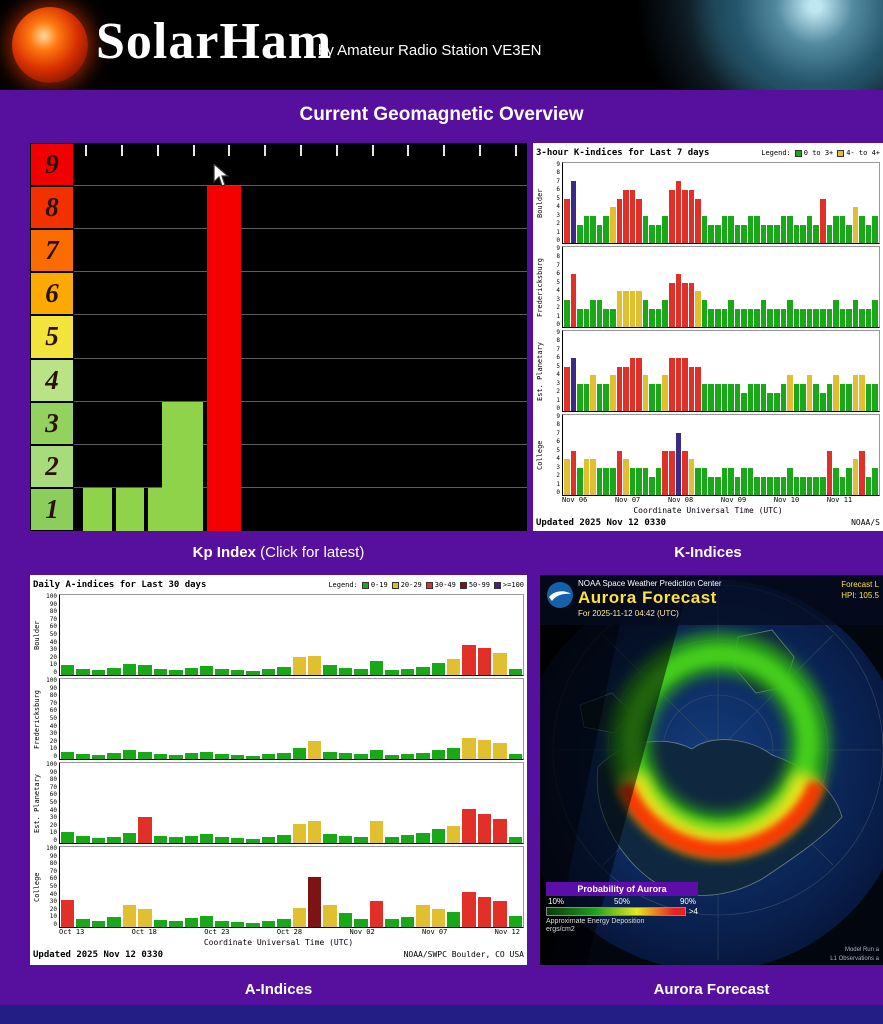  I want to click on station-label: Est. Planetary, so click(37, 803).